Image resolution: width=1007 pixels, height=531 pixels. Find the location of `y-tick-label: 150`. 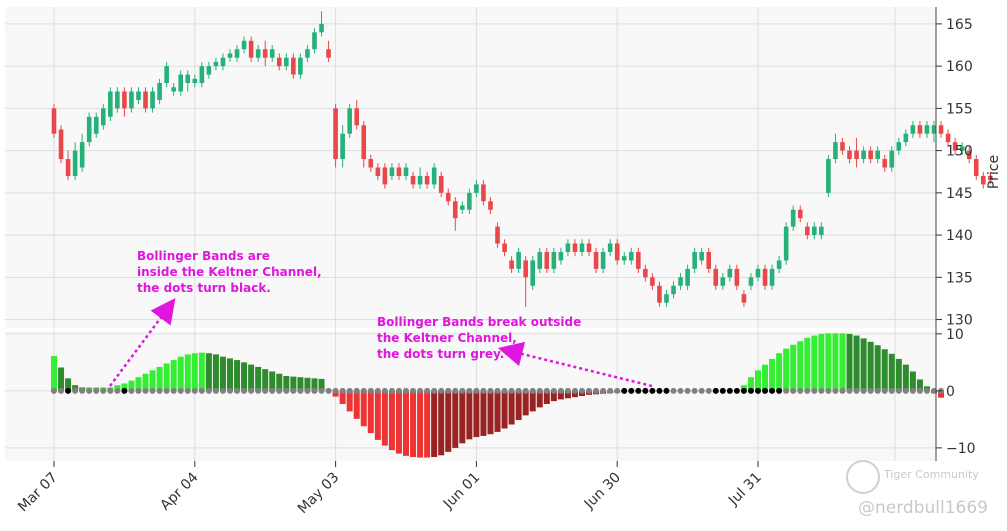

y-tick-label: 150 is located at coordinates (959, 152).